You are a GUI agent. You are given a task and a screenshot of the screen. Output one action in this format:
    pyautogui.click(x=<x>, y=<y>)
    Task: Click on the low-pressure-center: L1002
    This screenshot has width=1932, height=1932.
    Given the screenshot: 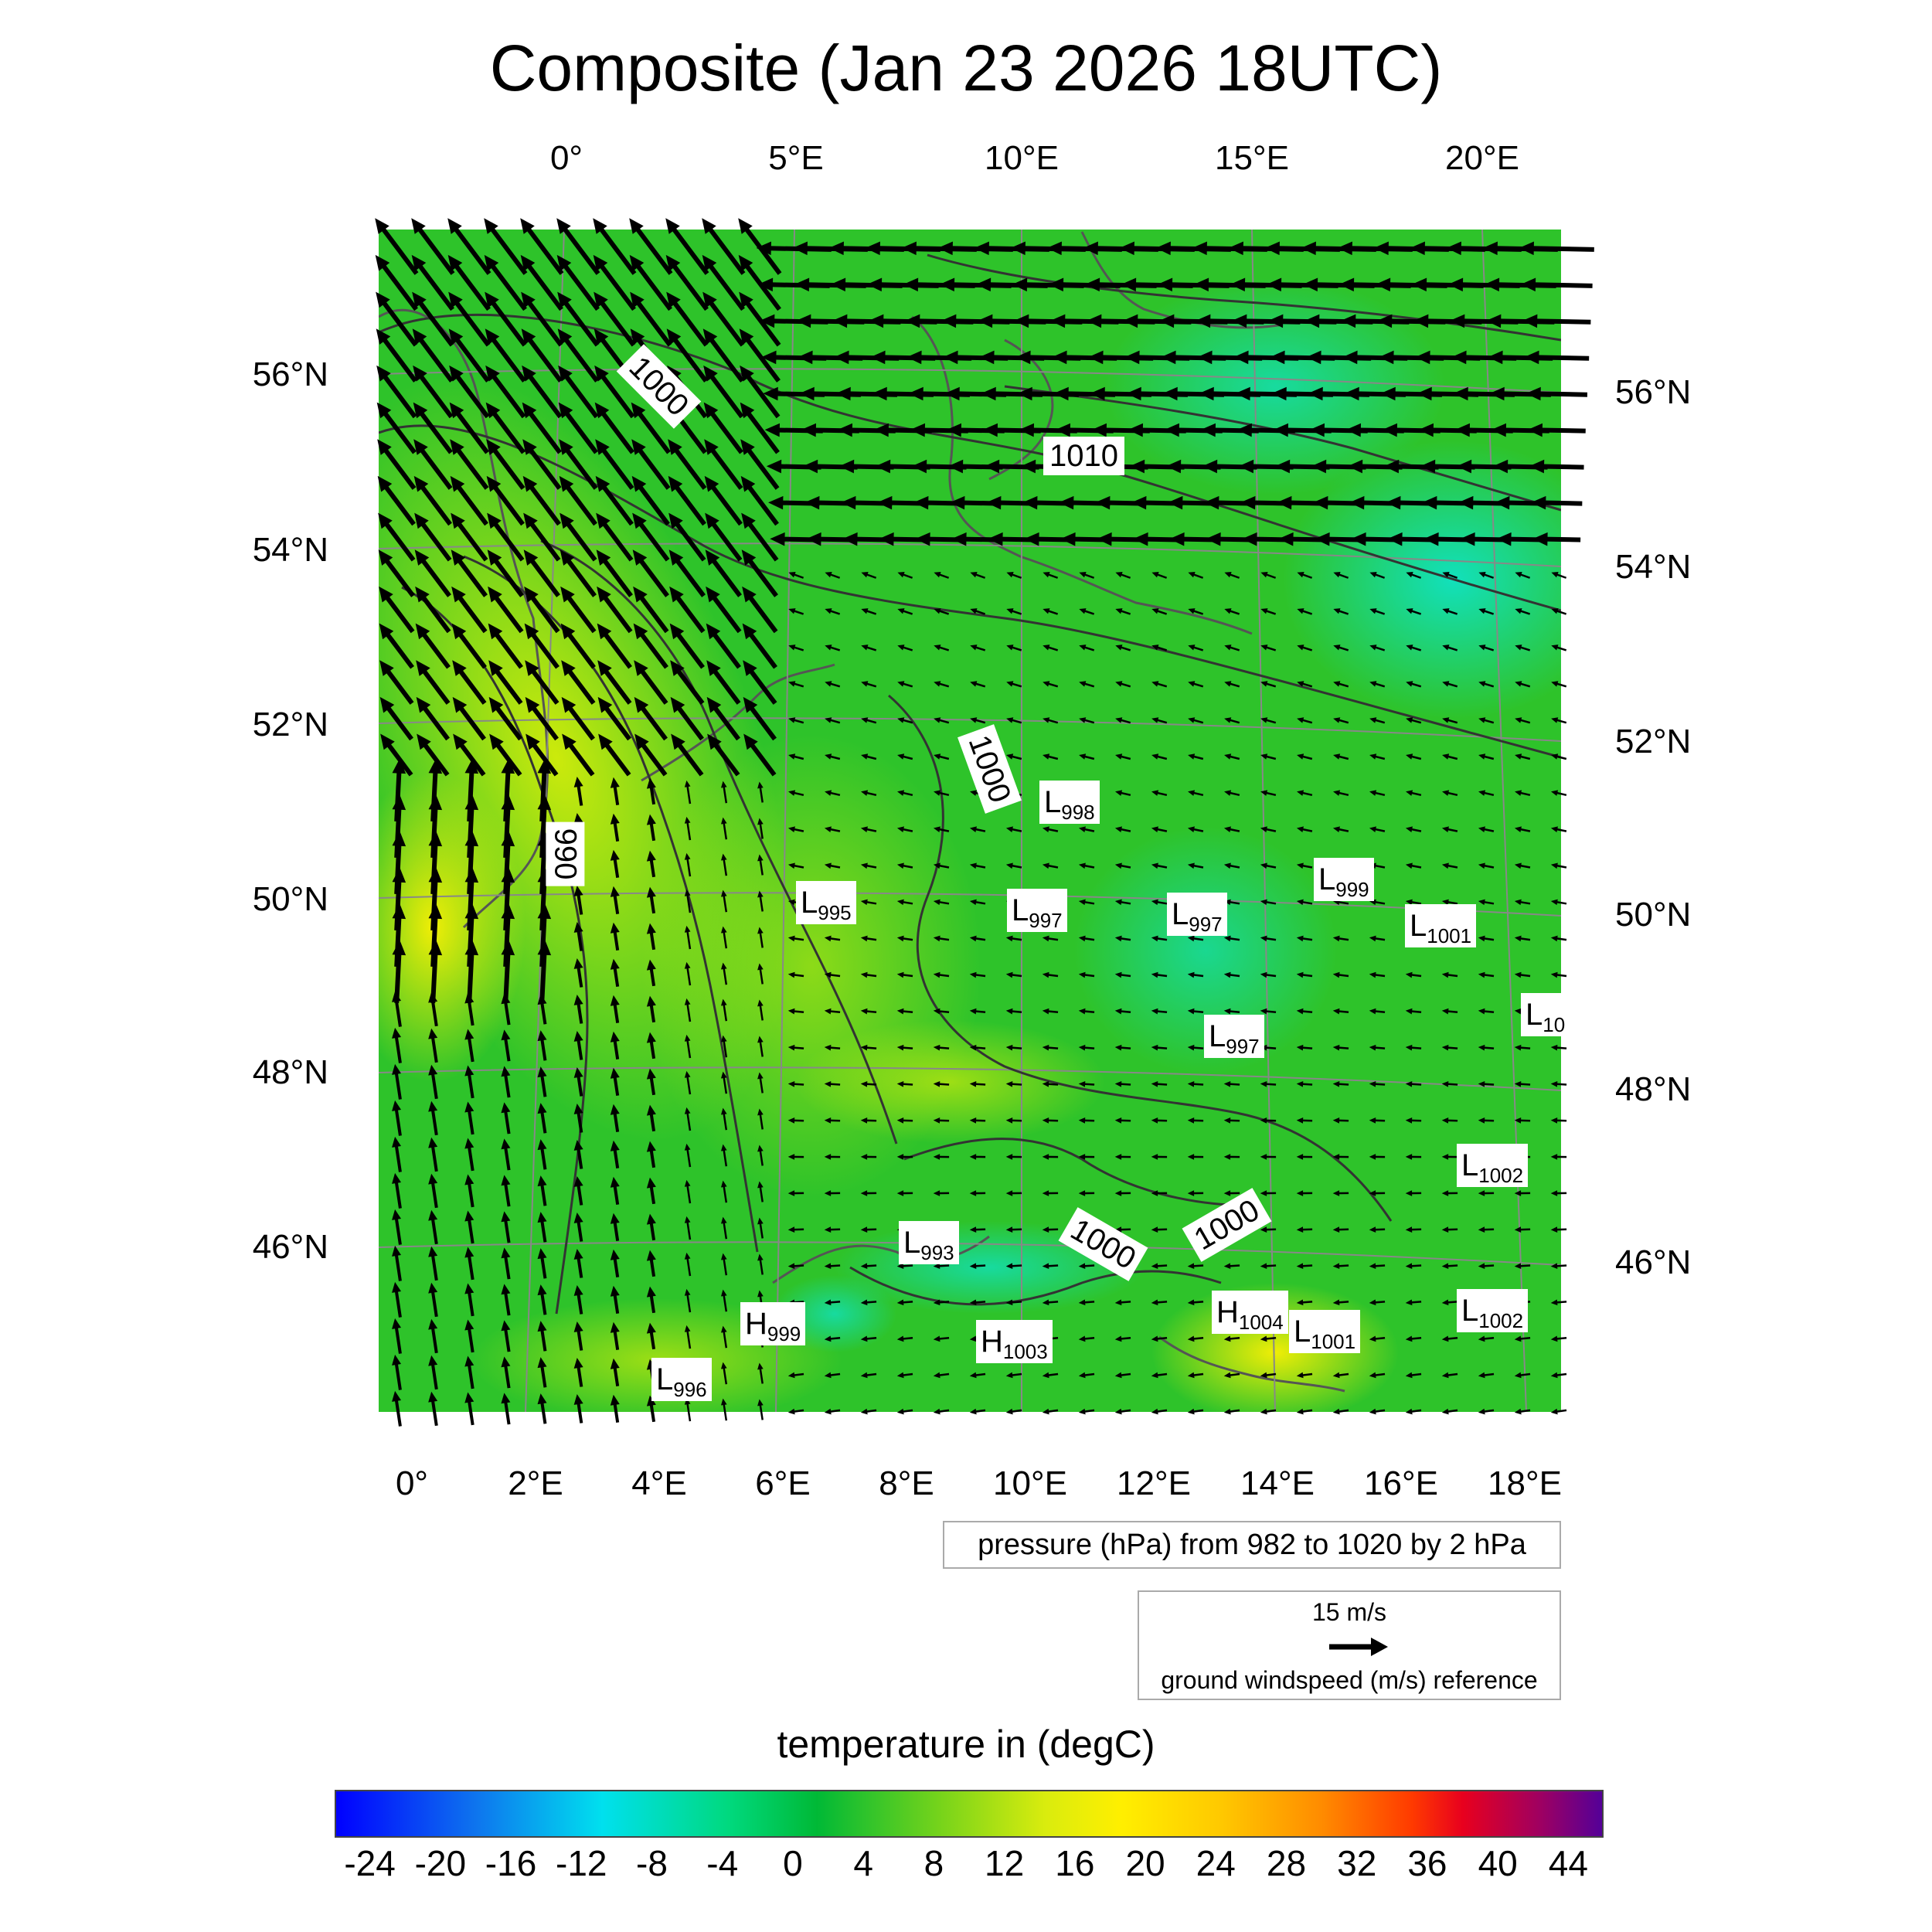 What is the action you would take?
    pyautogui.click(x=1493, y=1165)
    